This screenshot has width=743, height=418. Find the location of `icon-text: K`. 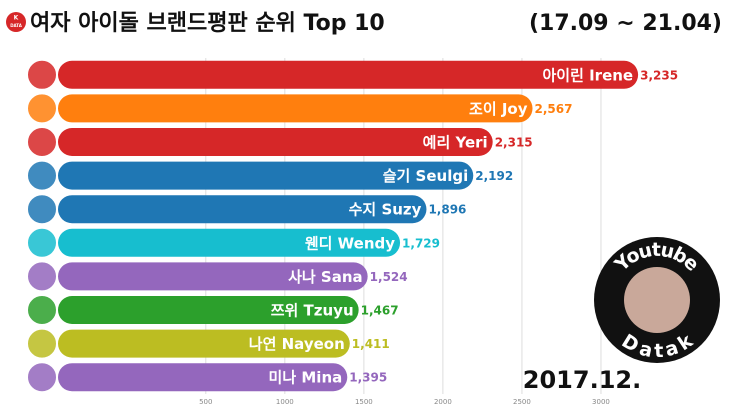

icon-text: K is located at coordinates (16, 18).